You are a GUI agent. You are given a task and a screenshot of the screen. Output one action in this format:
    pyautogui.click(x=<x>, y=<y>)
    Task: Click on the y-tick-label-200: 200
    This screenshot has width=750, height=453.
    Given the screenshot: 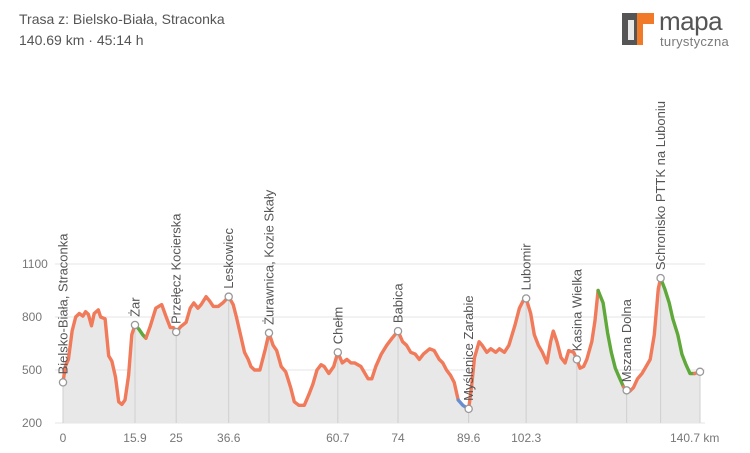 What is the action you would take?
    pyautogui.click(x=32, y=423)
    